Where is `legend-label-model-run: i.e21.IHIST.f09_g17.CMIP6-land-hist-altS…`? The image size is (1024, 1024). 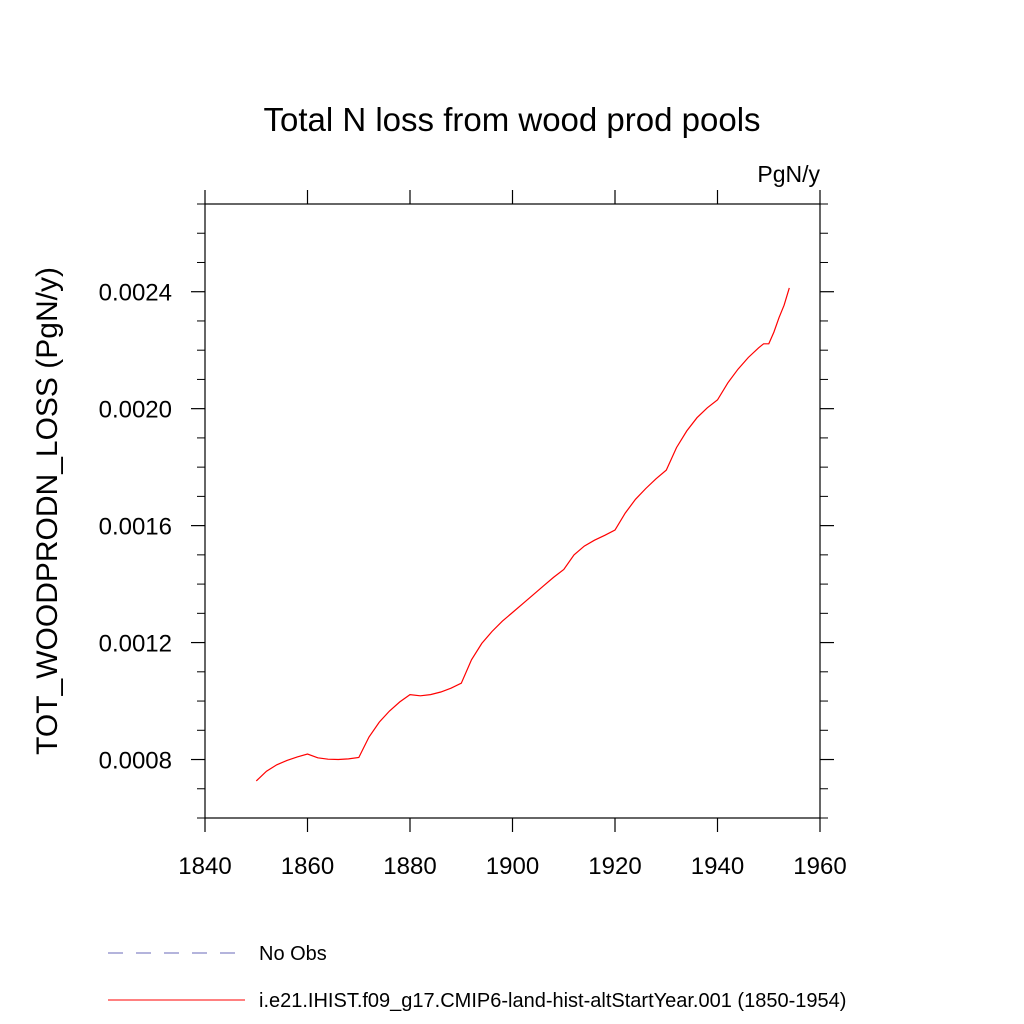
legend-label-model-run: i.e21.IHIST.f09_g17.CMIP6-land-hist-altS… is located at coordinates (552, 1001).